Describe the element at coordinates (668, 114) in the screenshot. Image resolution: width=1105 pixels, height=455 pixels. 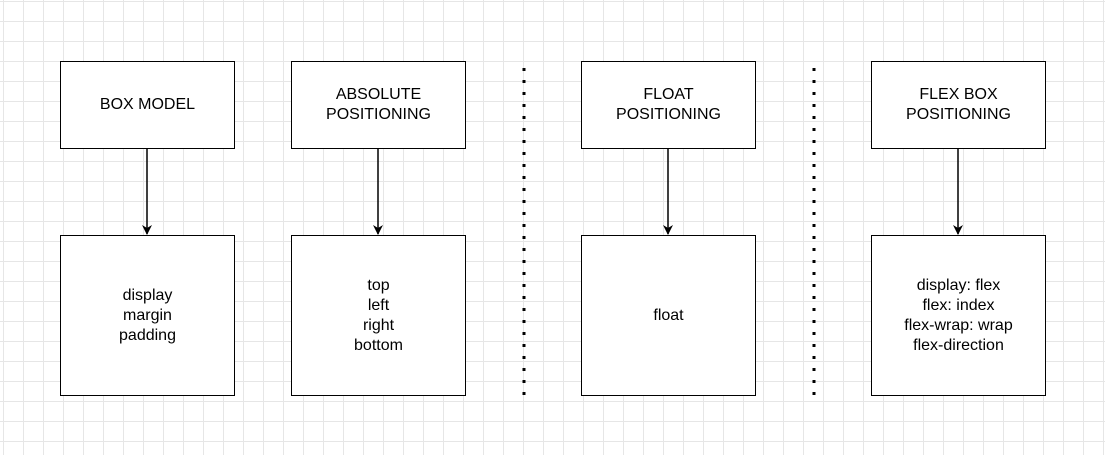
I see `float-positioning-header-line-2: POSITIONING` at that location.